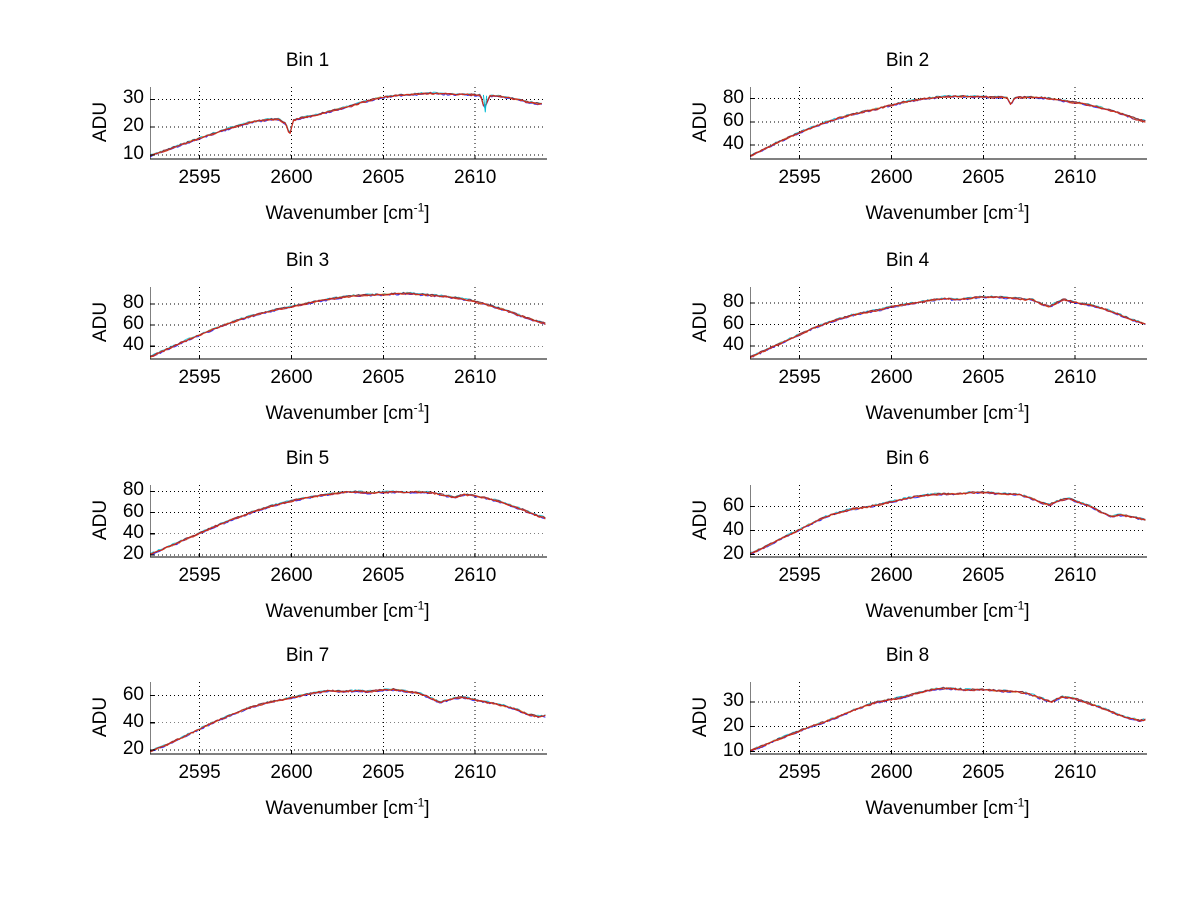 This screenshot has height=901, width=1200. What do you see at coordinates (307, 260) in the screenshot?
I see `subplot-title: Bin 3` at bounding box center [307, 260].